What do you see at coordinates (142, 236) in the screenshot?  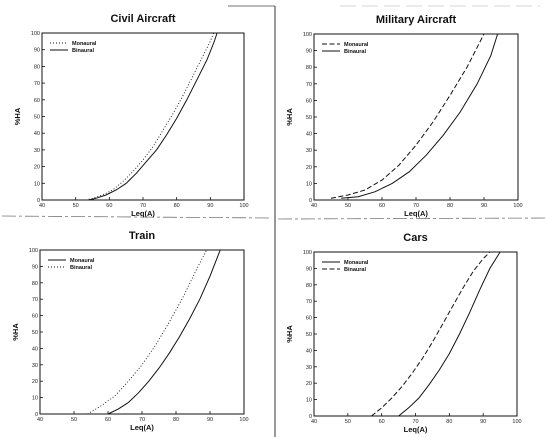 I see `chart-title: Train` at bounding box center [142, 236].